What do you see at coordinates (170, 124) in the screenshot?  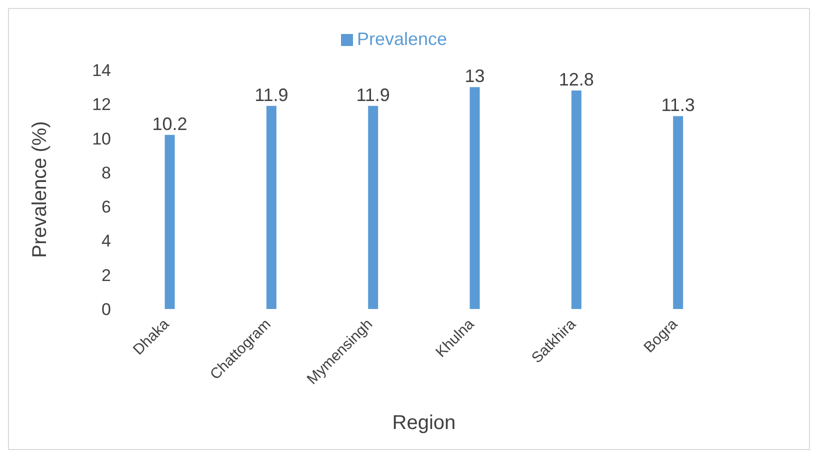 I see `data-label: 10.2` at bounding box center [170, 124].